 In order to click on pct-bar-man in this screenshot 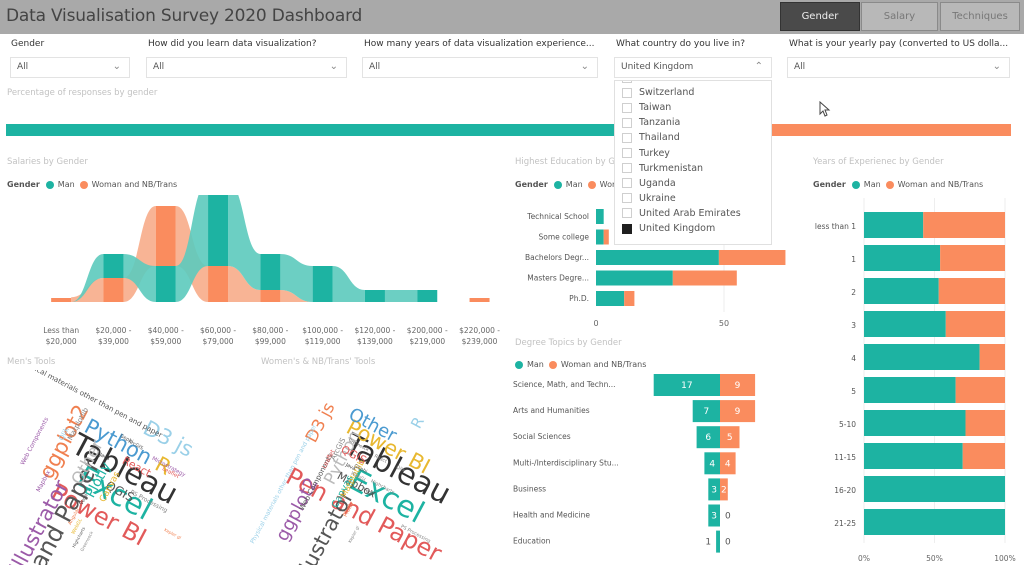, I will do `click(383, 130)`.